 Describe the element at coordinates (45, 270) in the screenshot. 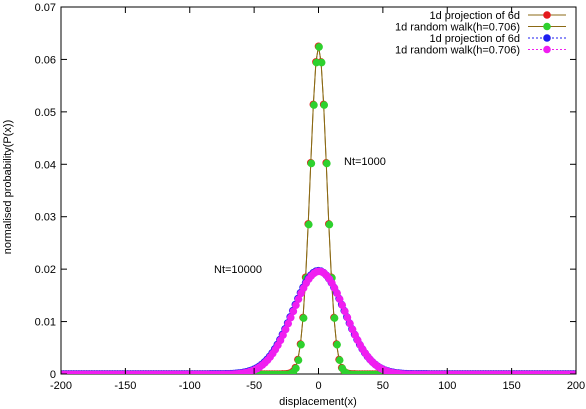

I see `y-tick-label: 0.02` at that location.